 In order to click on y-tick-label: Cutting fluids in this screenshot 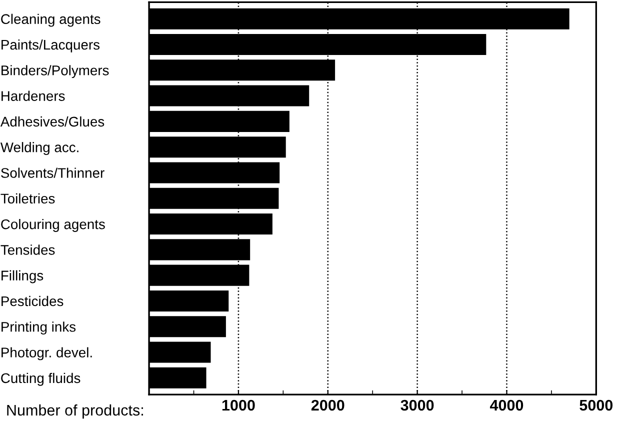, I will do `click(40, 379)`.